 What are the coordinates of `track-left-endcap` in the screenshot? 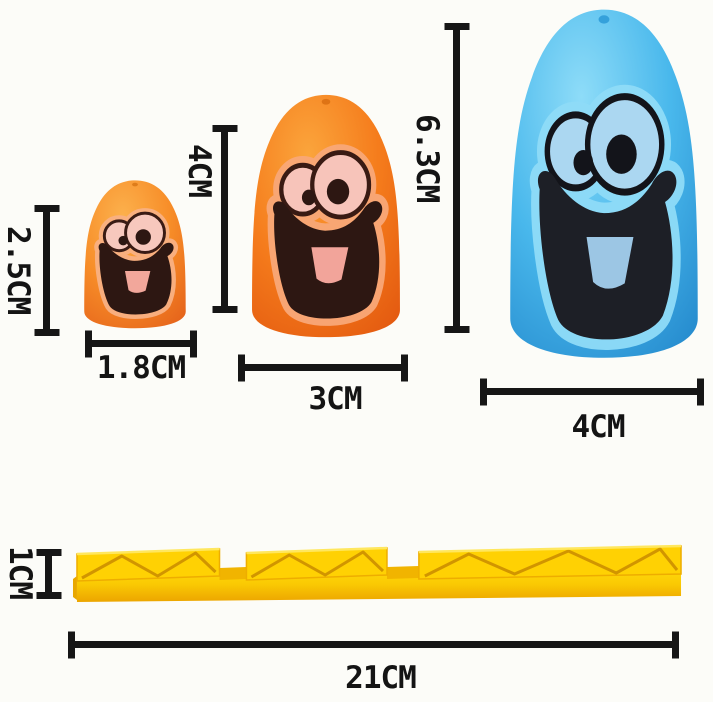 It's located at (74, 588).